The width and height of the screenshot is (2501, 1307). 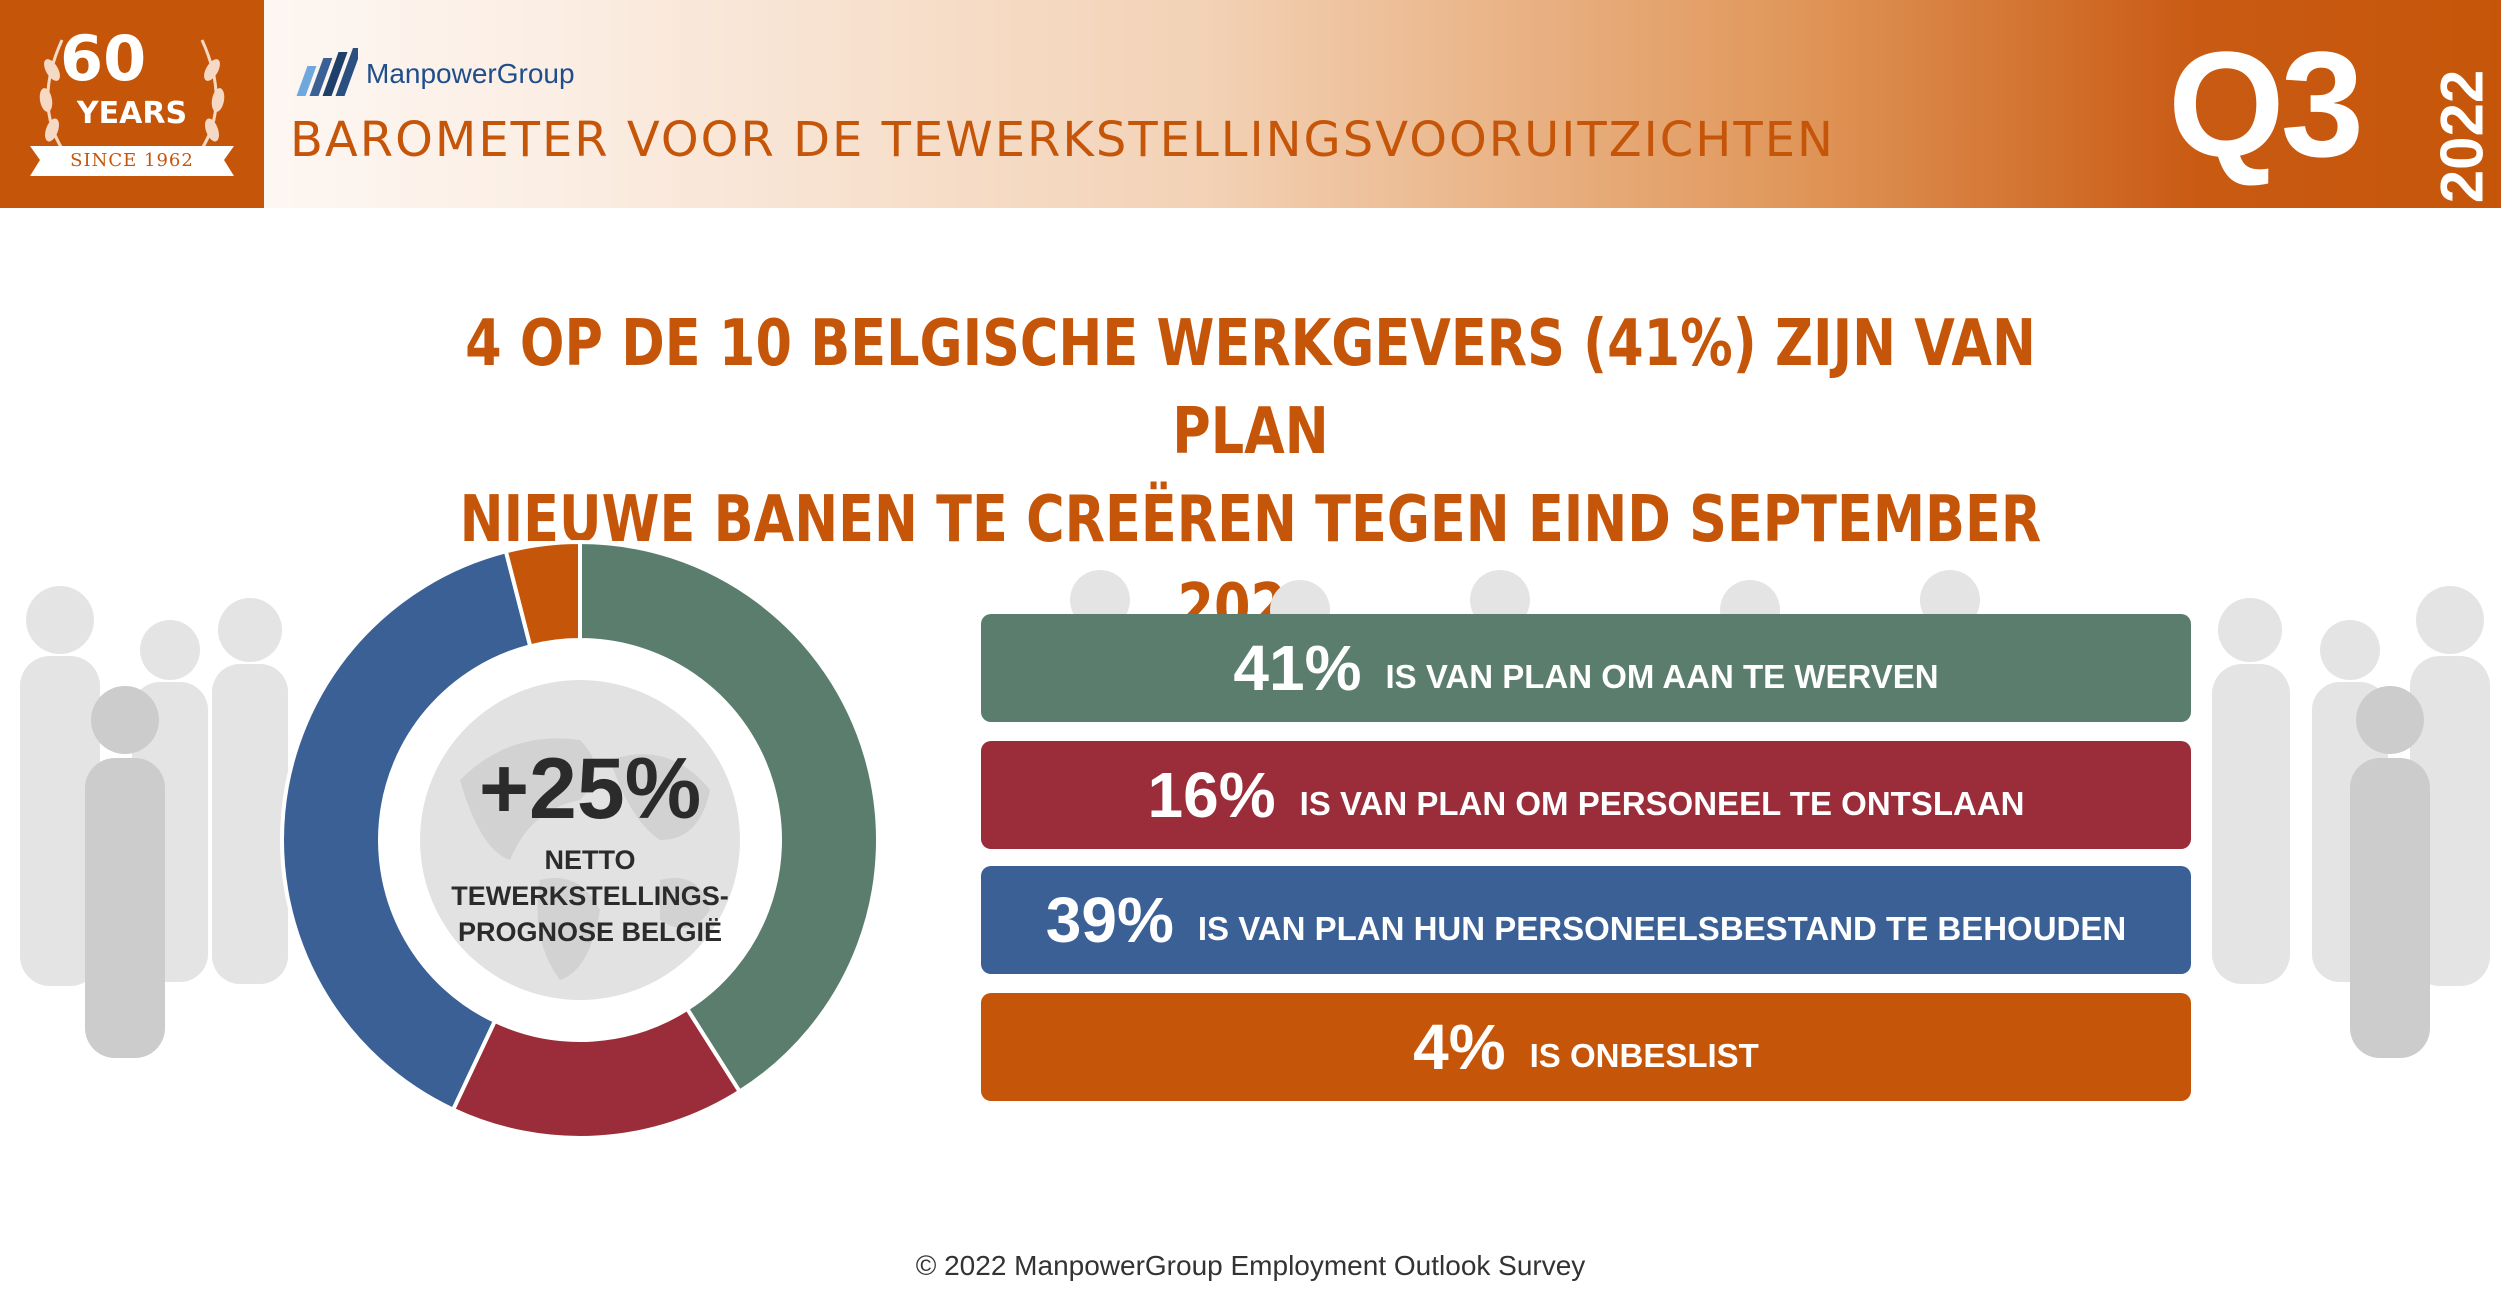 I want to click on year-label: 2022, so click(x=2462, y=136).